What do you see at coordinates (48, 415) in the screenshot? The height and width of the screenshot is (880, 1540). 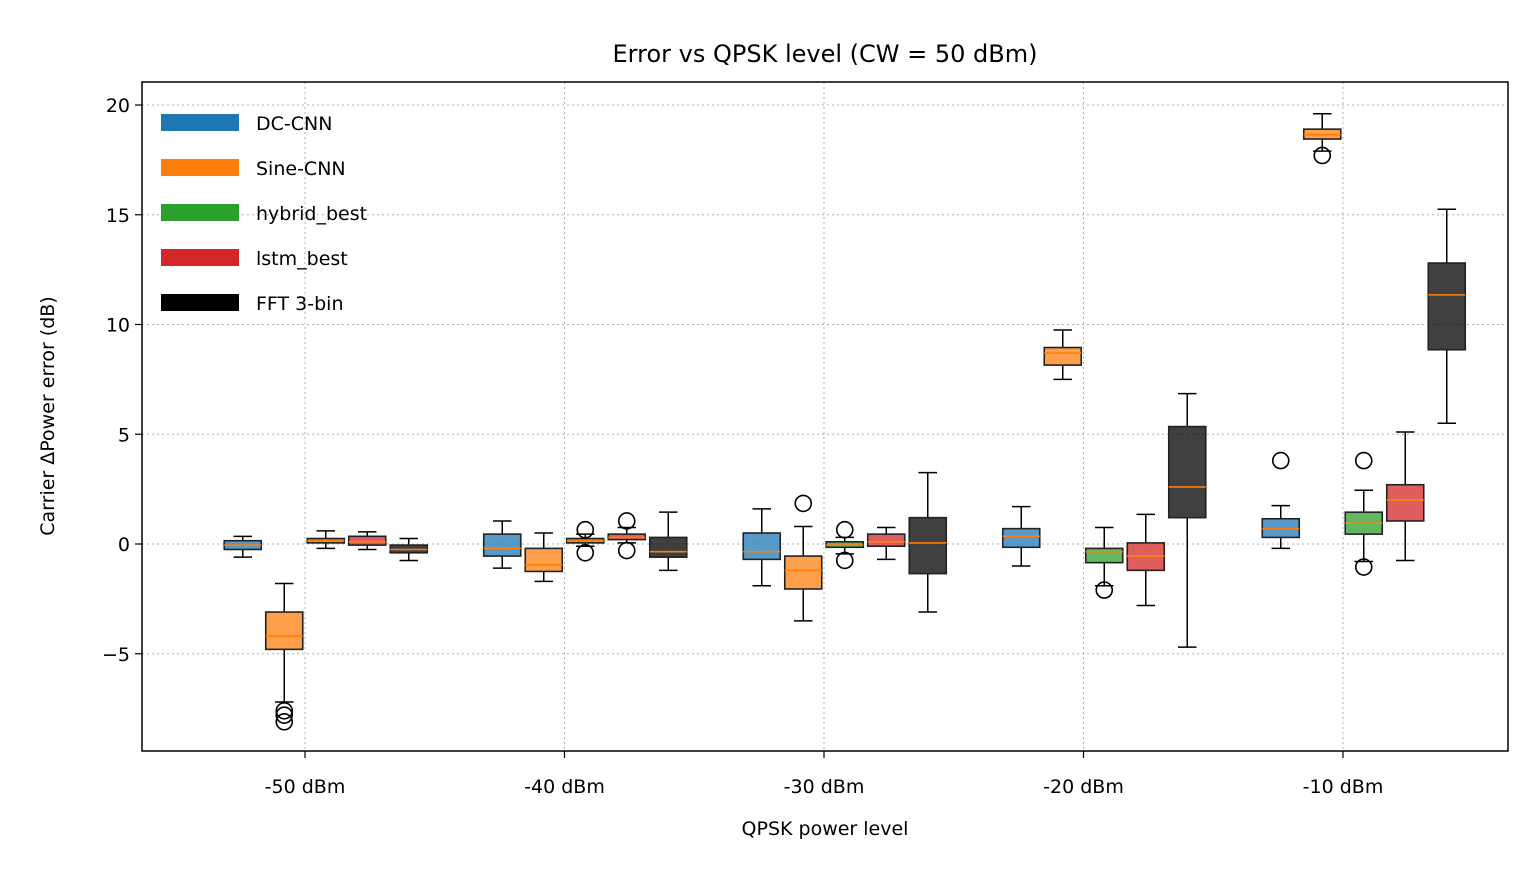 I see `y-axis-label: Carrier ΔPower error (dB)` at bounding box center [48, 415].